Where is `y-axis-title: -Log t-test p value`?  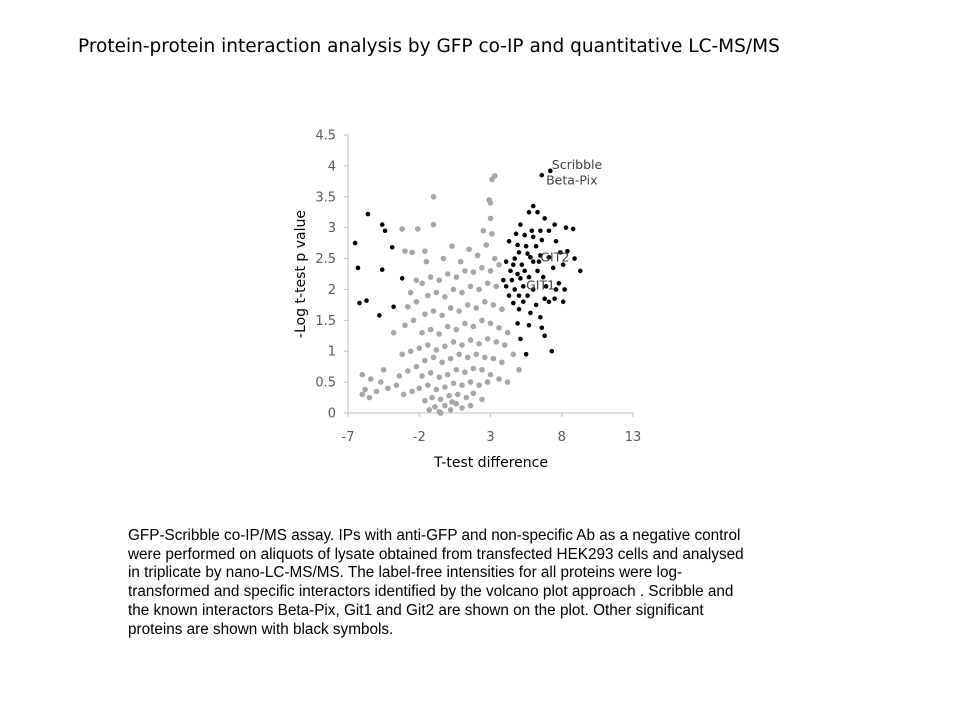
y-axis-title: -Log t-test p value is located at coordinates (301, 274).